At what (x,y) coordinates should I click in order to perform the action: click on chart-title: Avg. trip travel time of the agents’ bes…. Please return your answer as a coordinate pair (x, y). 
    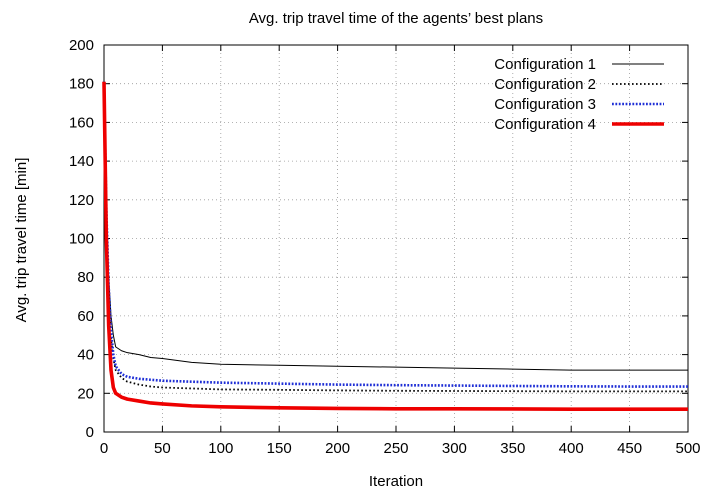
    Looking at the image, I should click on (396, 18).